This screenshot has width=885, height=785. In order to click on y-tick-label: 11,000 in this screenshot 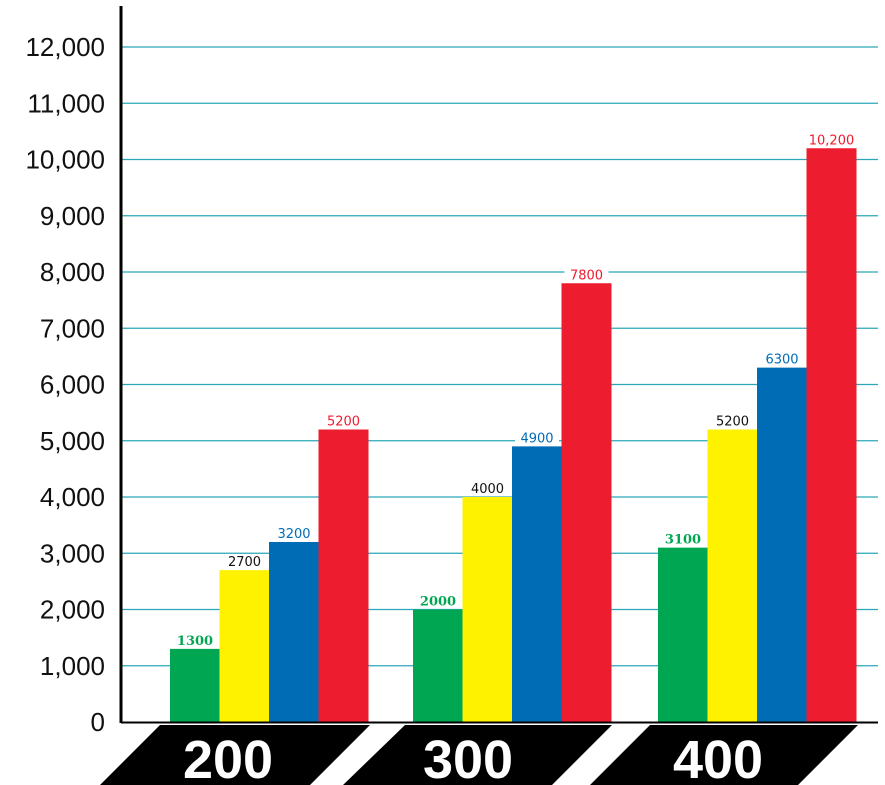, I will do `click(66, 103)`.